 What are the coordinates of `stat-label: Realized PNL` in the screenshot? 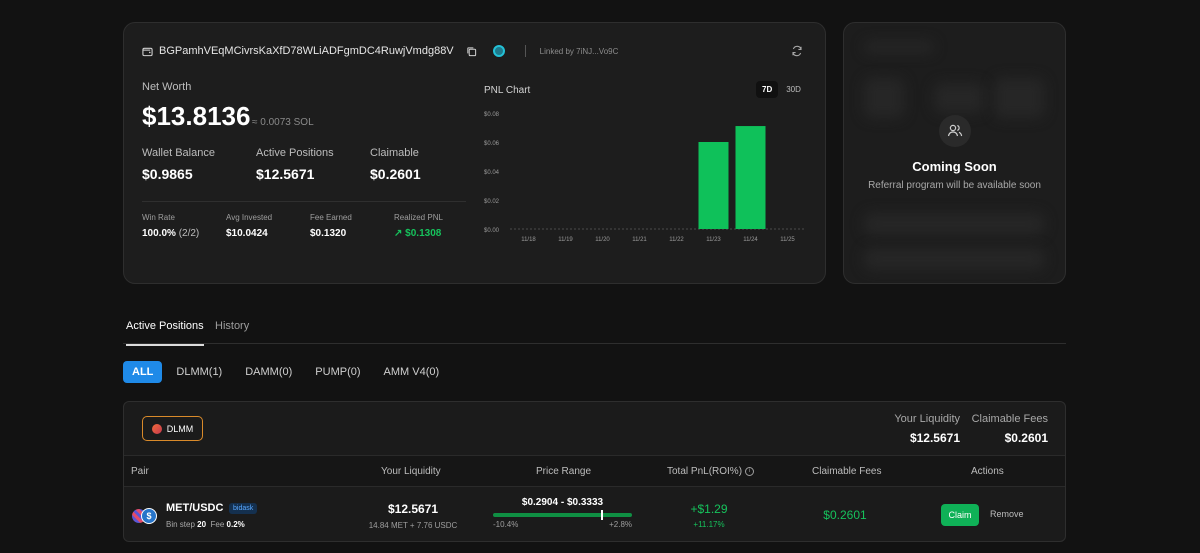 It's located at (418, 217).